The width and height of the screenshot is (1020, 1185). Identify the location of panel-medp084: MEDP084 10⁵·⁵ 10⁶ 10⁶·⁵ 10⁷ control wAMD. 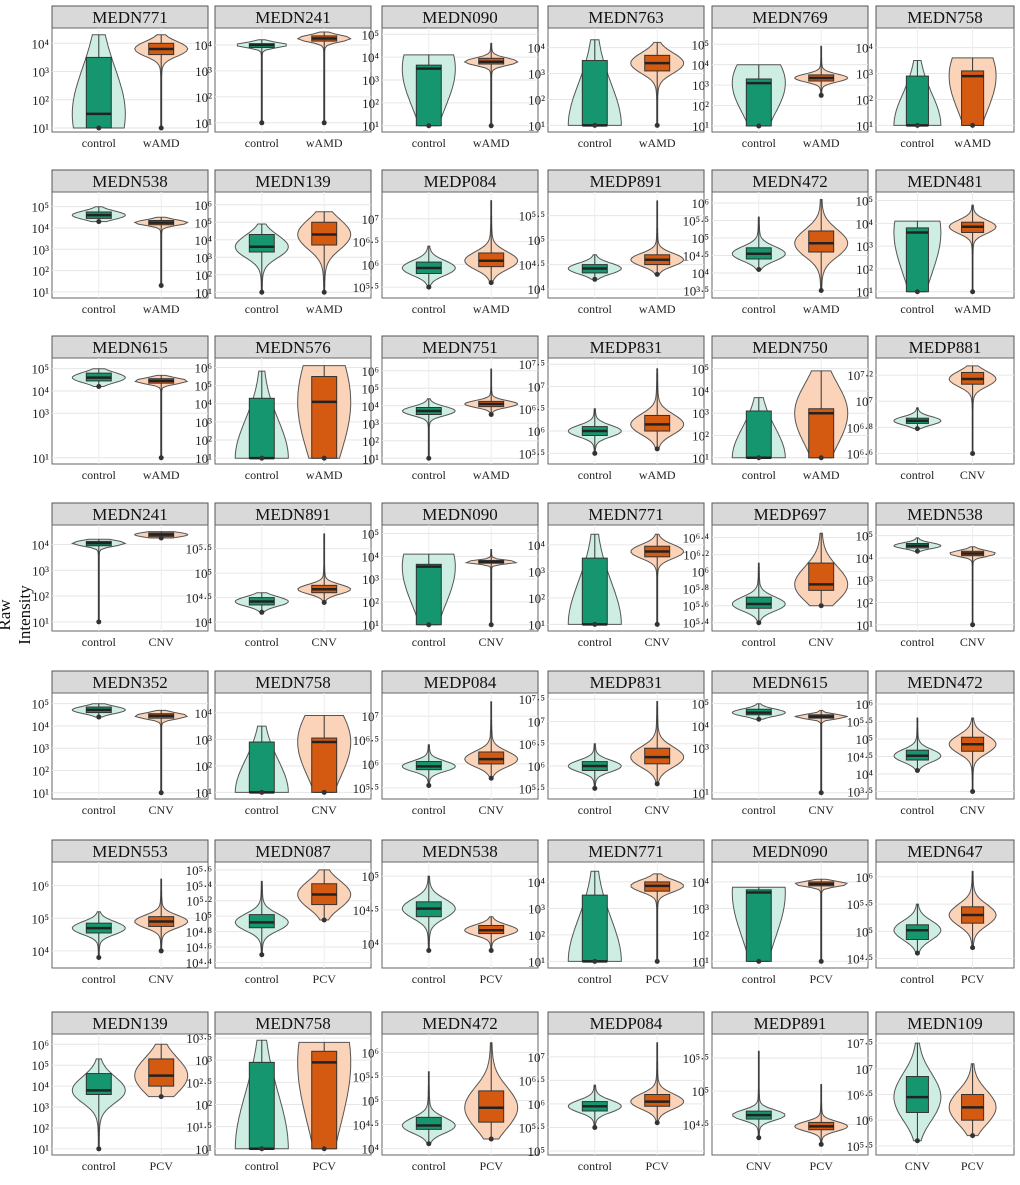
(446, 242).